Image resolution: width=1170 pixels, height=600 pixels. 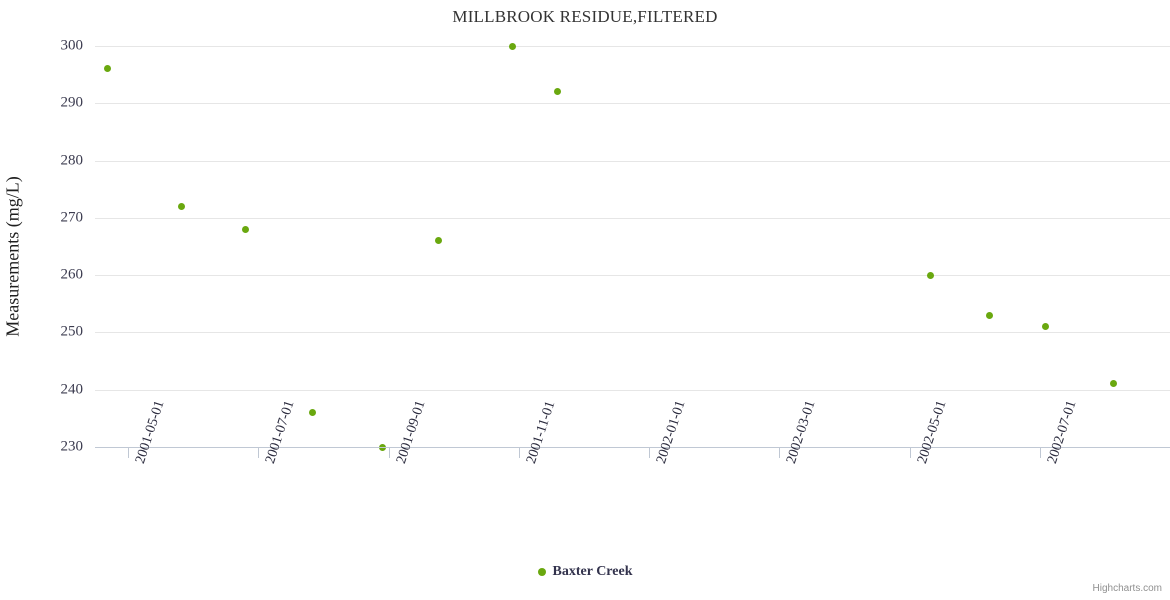 What do you see at coordinates (585, 16) in the screenshot?
I see `chart-title: MILLBROOK RESIDUE,FILTERED` at bounding box center [585, 16].